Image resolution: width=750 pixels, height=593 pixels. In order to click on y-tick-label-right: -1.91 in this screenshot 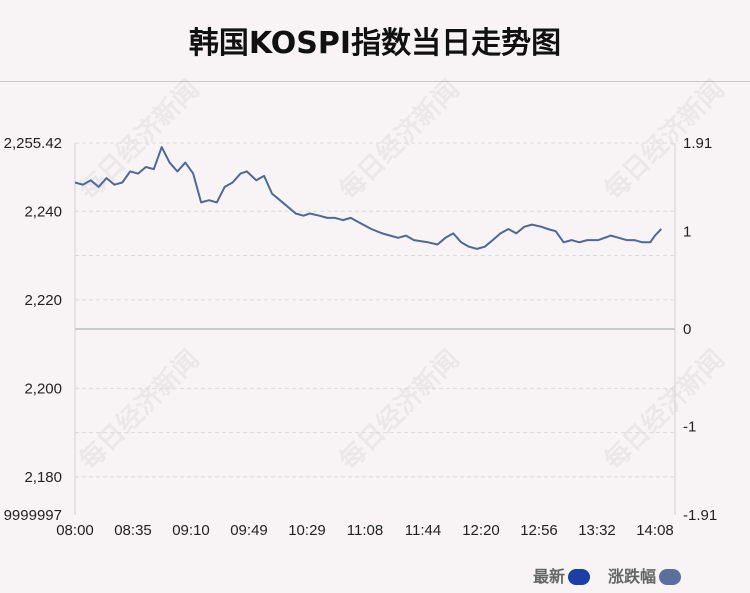, I will do `click(700, 515)`.